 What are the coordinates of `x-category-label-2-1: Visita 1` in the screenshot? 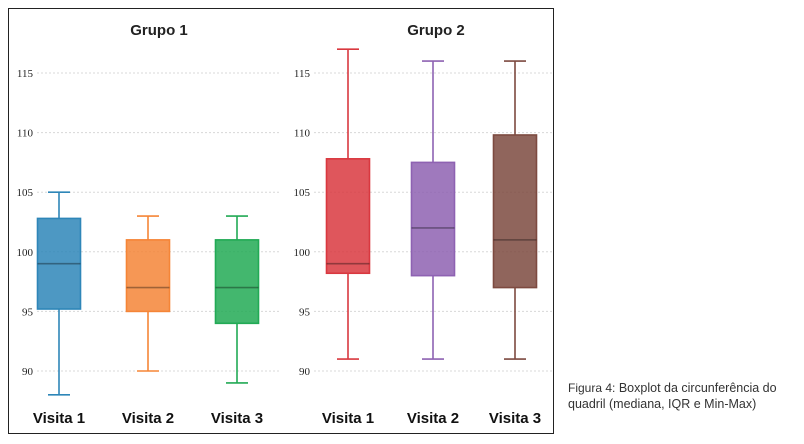 It's located at (348, 418).